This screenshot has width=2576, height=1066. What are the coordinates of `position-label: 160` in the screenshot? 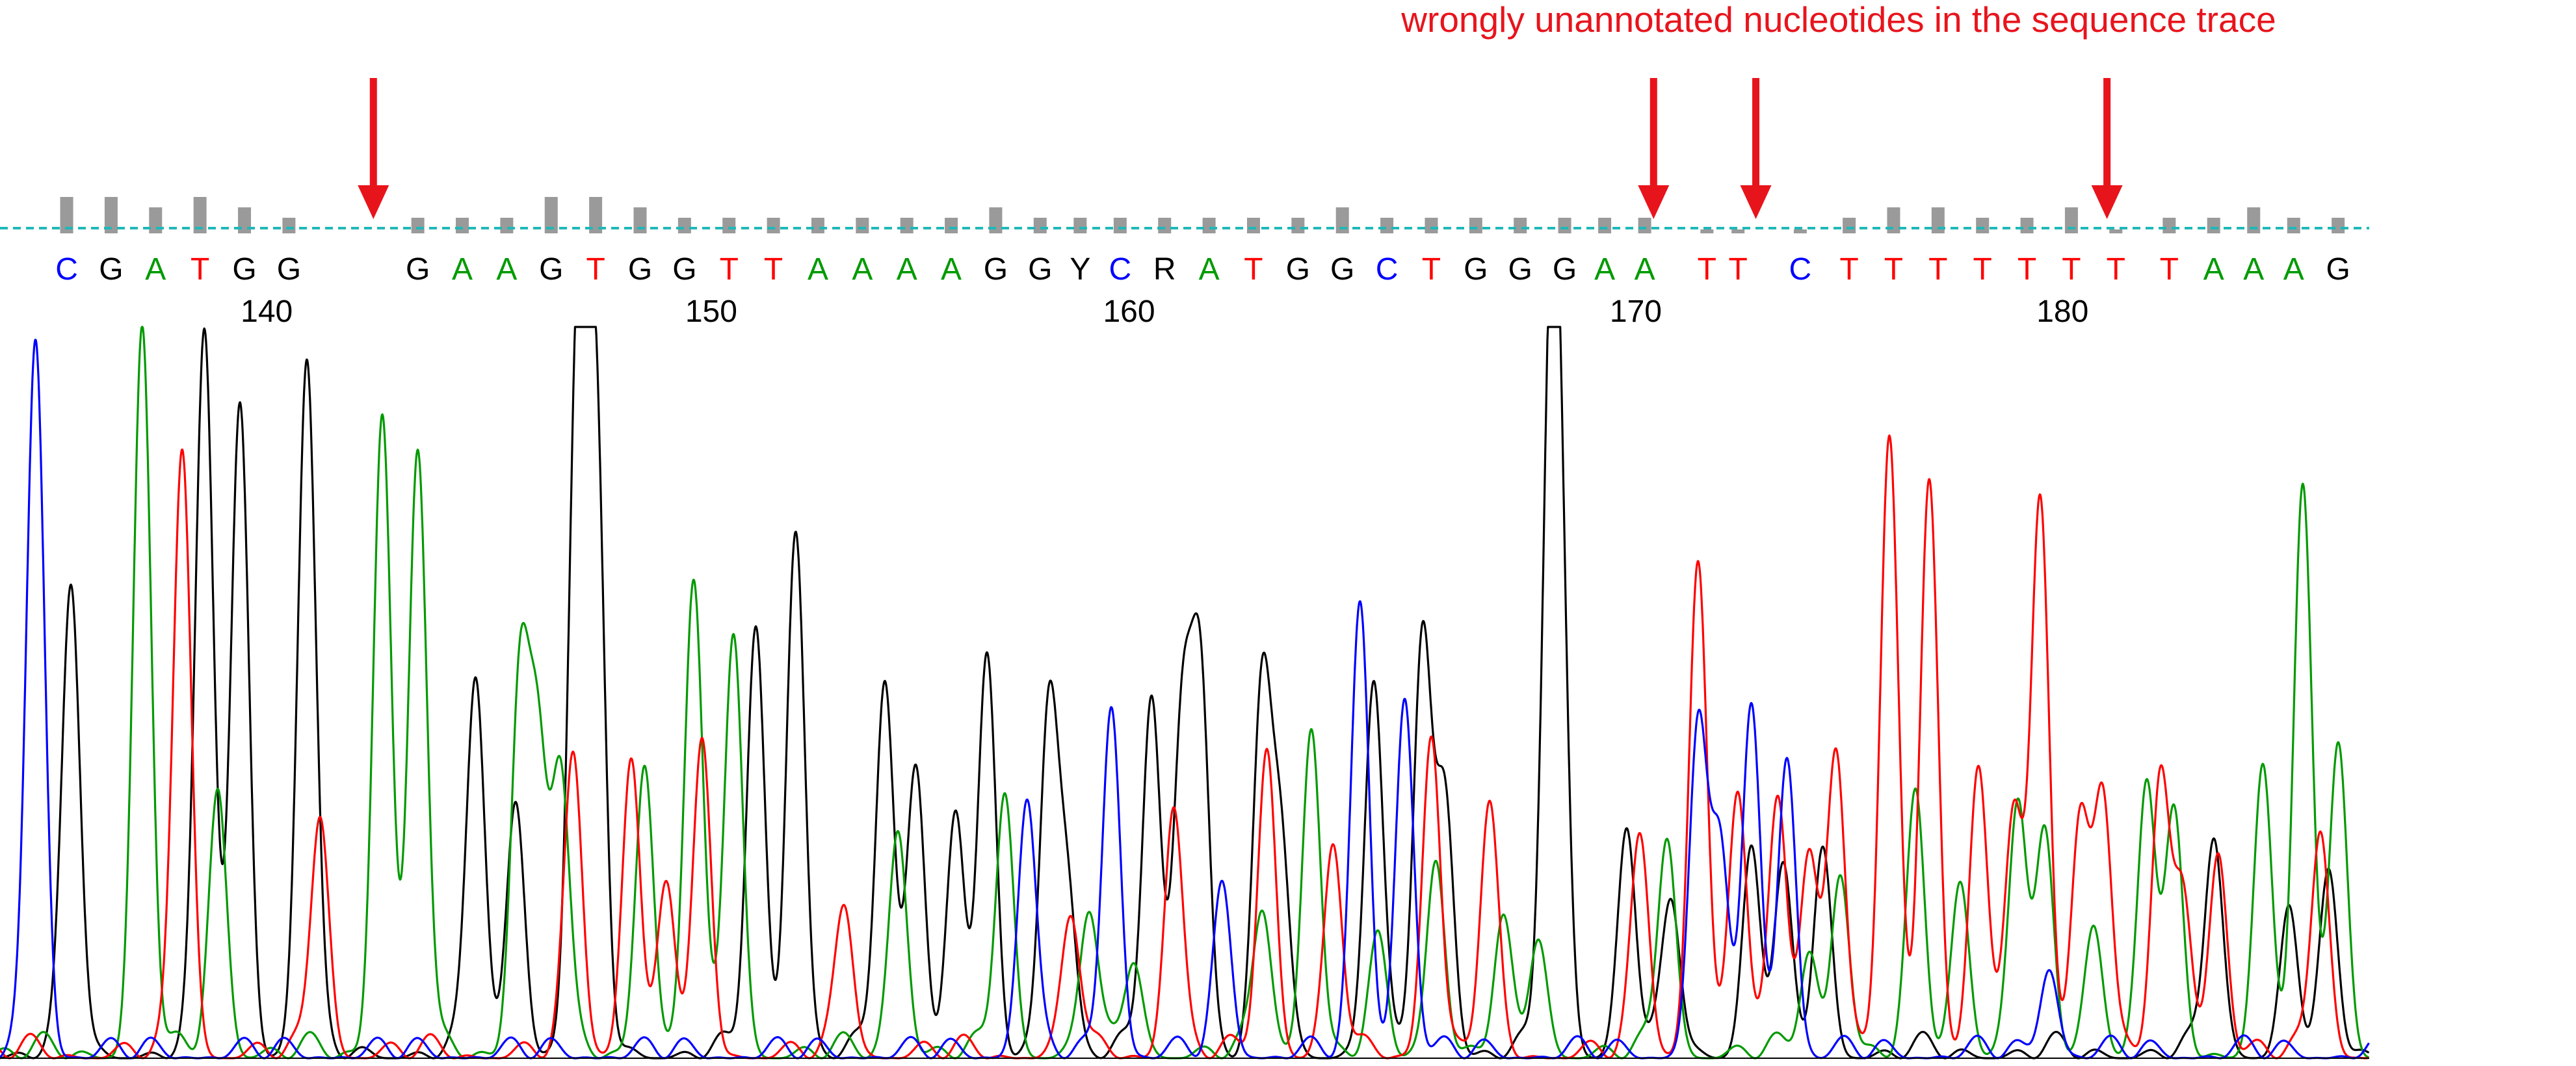 It's located at (1129, 312).